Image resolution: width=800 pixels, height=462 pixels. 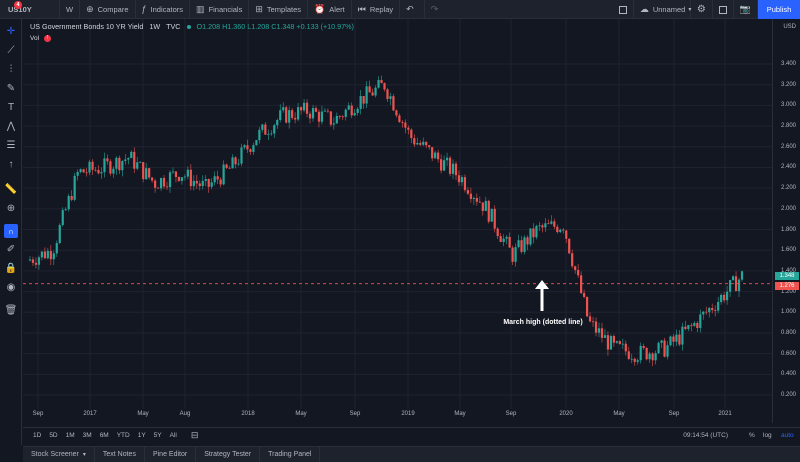 What do you see at coordinates (220, 9) in the screenshot?
I see `financials-button: ▥ Financials` at bounding box center [220, 9].